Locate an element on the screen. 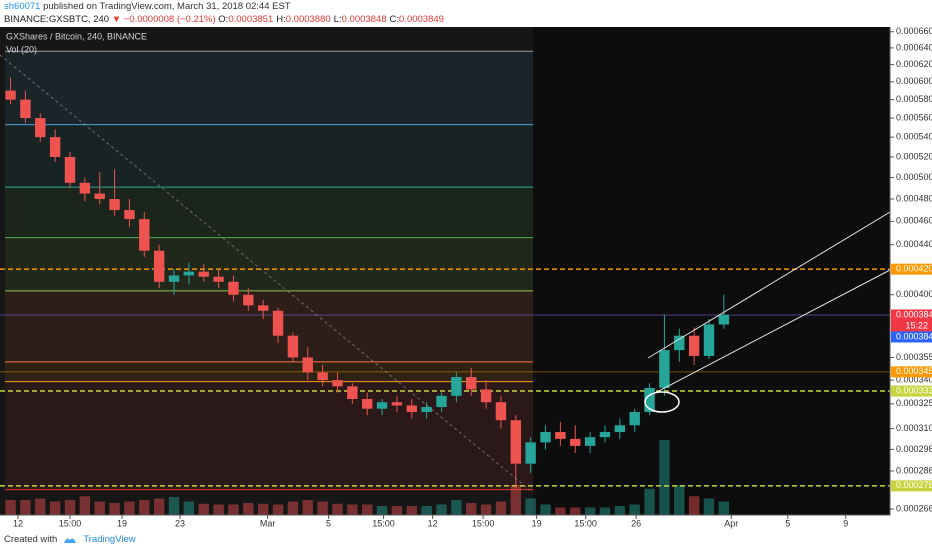 Image resolution: width=932 pixels, height=550 pixels. footer: Created with TradingView is located at coordinates (70, 539).